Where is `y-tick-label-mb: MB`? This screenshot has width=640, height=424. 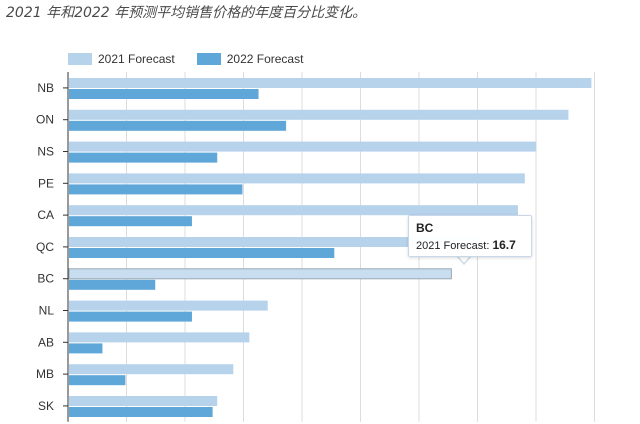
y-tick-label-mb: MB is located at coordinates (45, 374).